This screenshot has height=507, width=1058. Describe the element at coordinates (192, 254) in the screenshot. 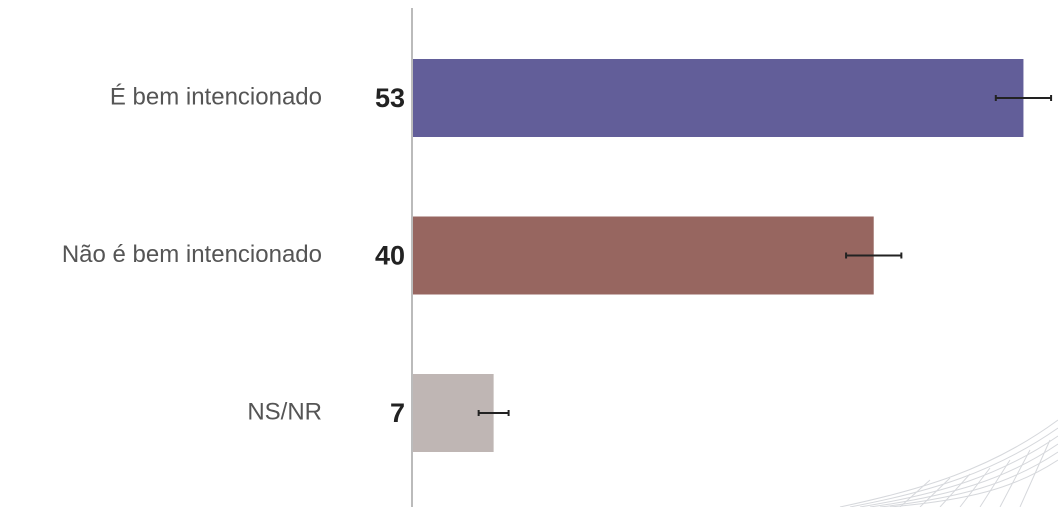

I see `category-label: Não é bem intencionado` at that location.